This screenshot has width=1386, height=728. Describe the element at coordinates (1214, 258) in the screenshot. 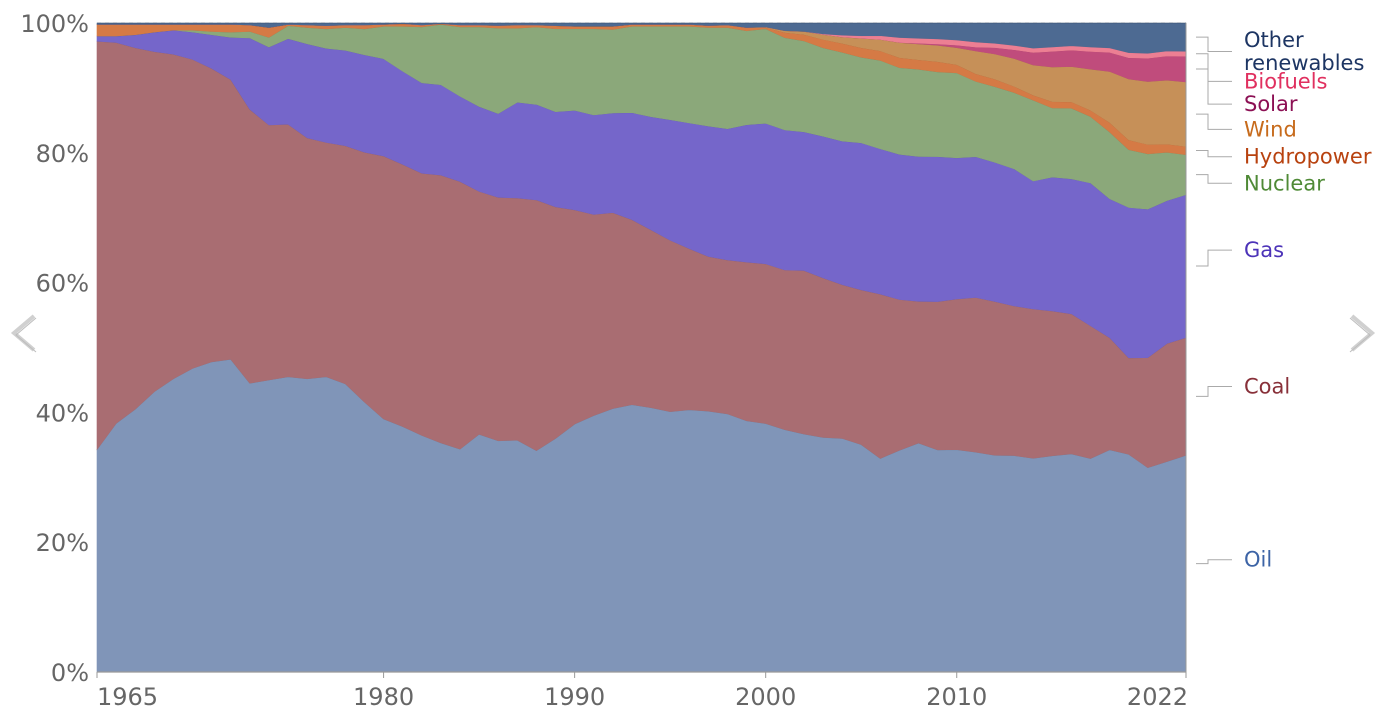

I see `legend-connector-gas` at that location.